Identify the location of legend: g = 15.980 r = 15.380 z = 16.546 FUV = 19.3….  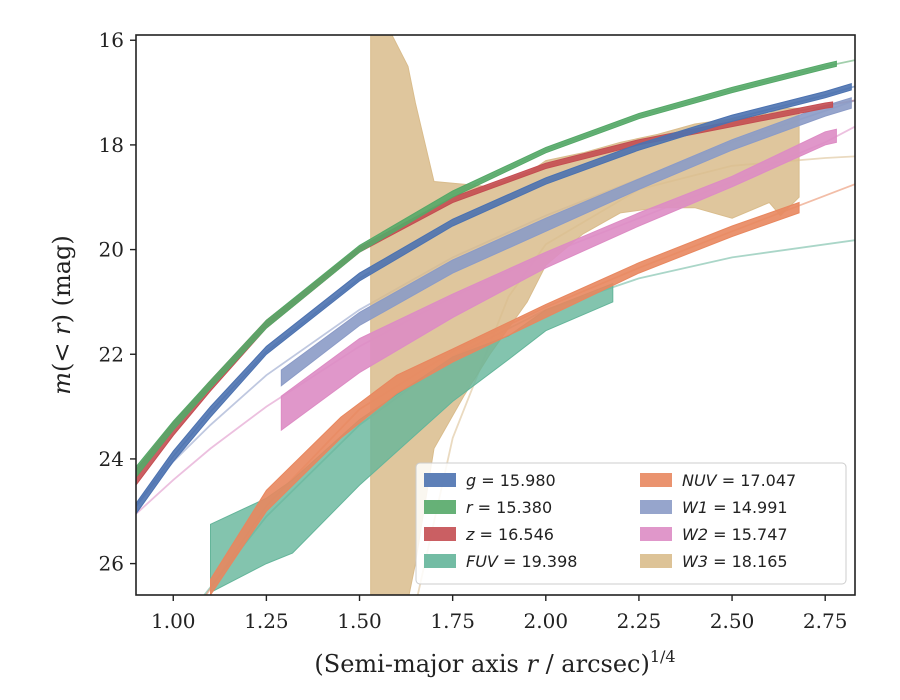
(631, 523).